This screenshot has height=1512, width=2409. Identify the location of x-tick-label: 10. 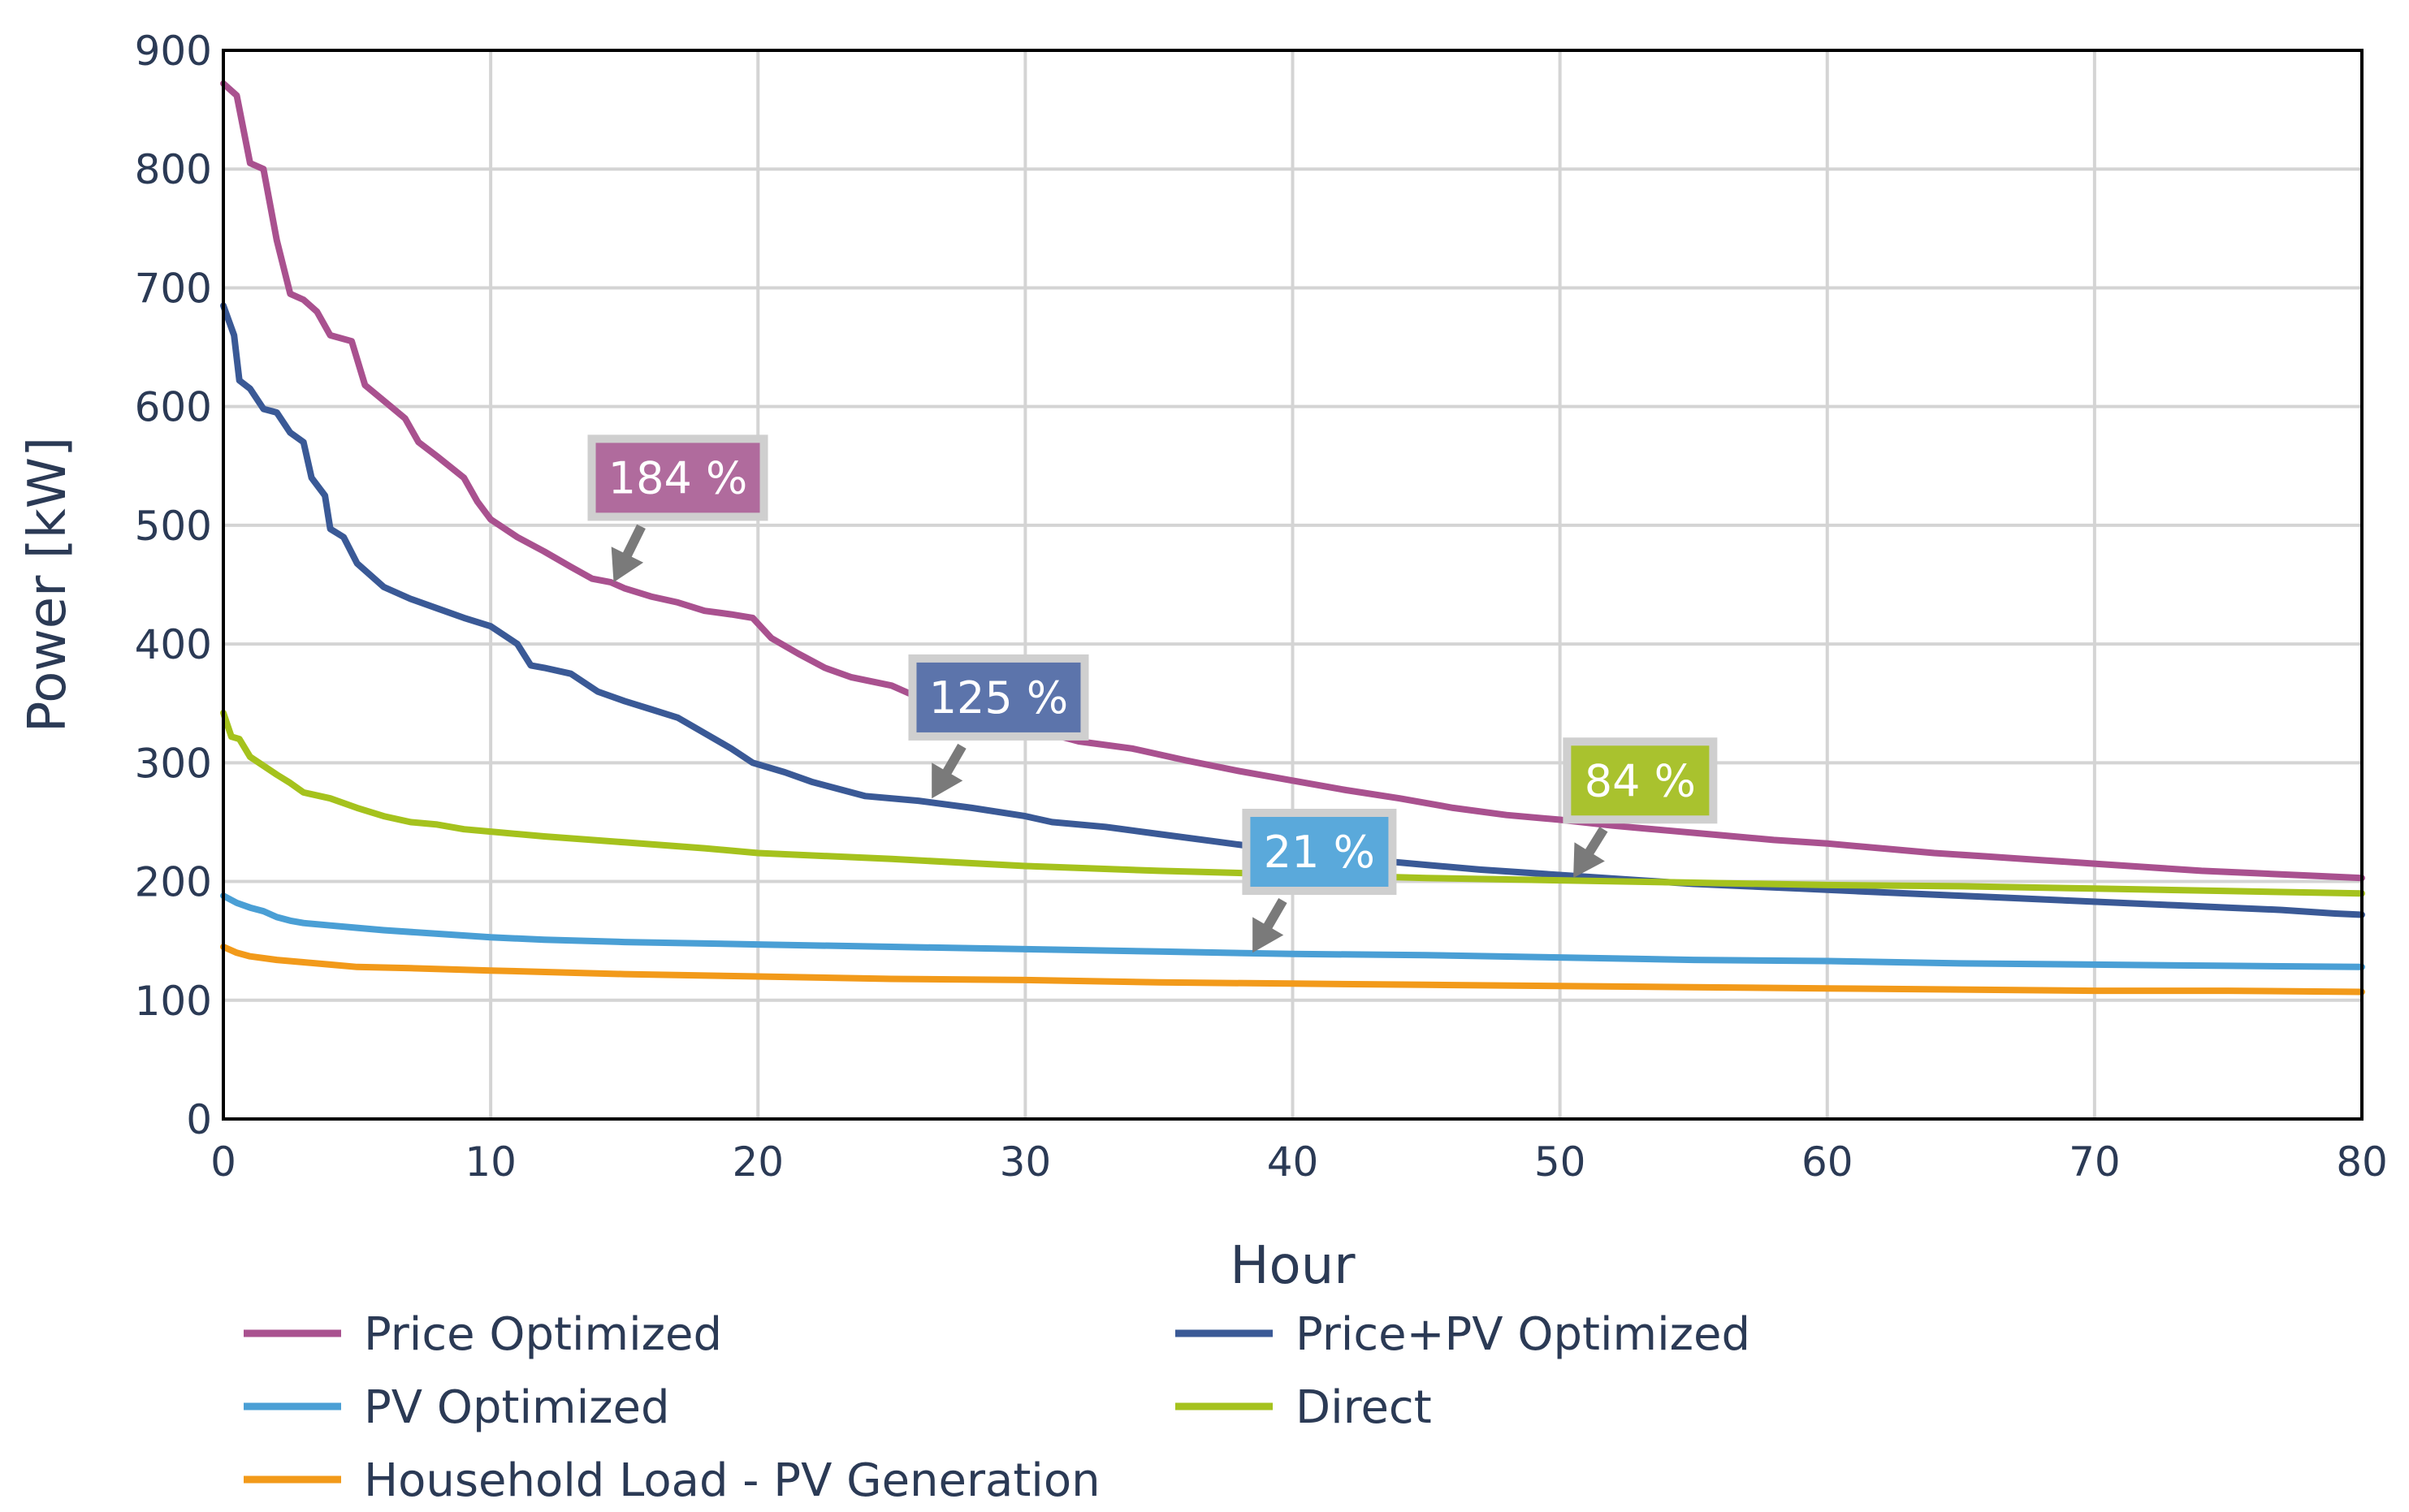
(491, 1162).